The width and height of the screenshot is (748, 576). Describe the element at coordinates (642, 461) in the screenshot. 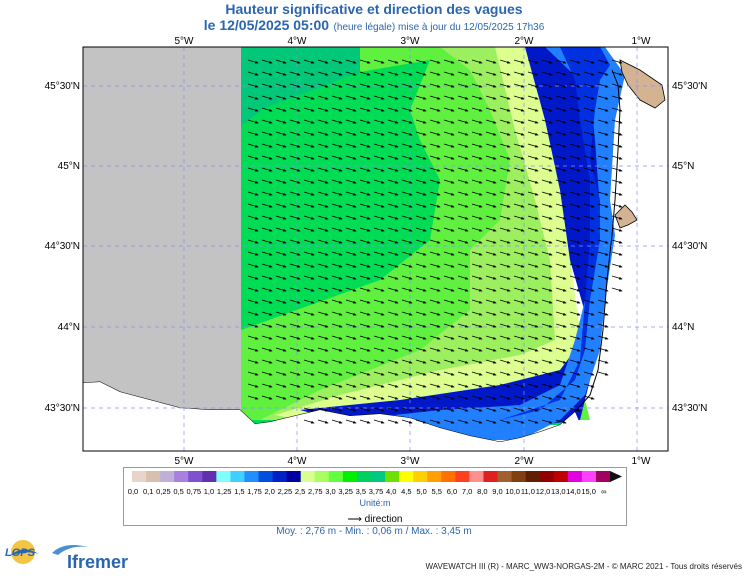

I see `svg-text: 1°W` at that location.